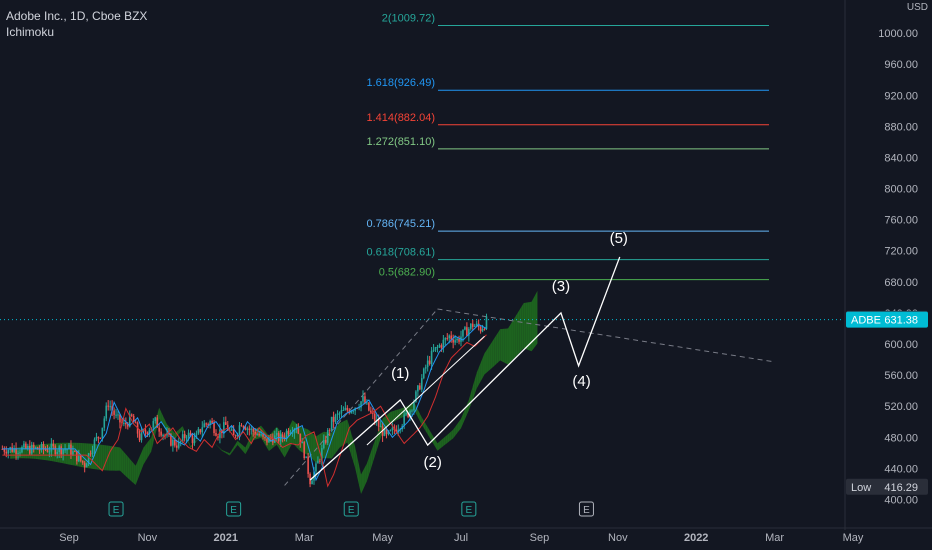  I want to click on low-tag: Low 416.29, so click(887, 486).